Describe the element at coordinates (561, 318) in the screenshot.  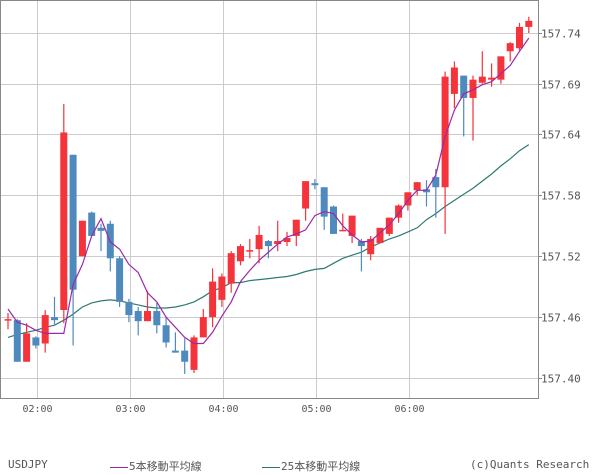
I see `y-tick-label: 157.46` at that location.